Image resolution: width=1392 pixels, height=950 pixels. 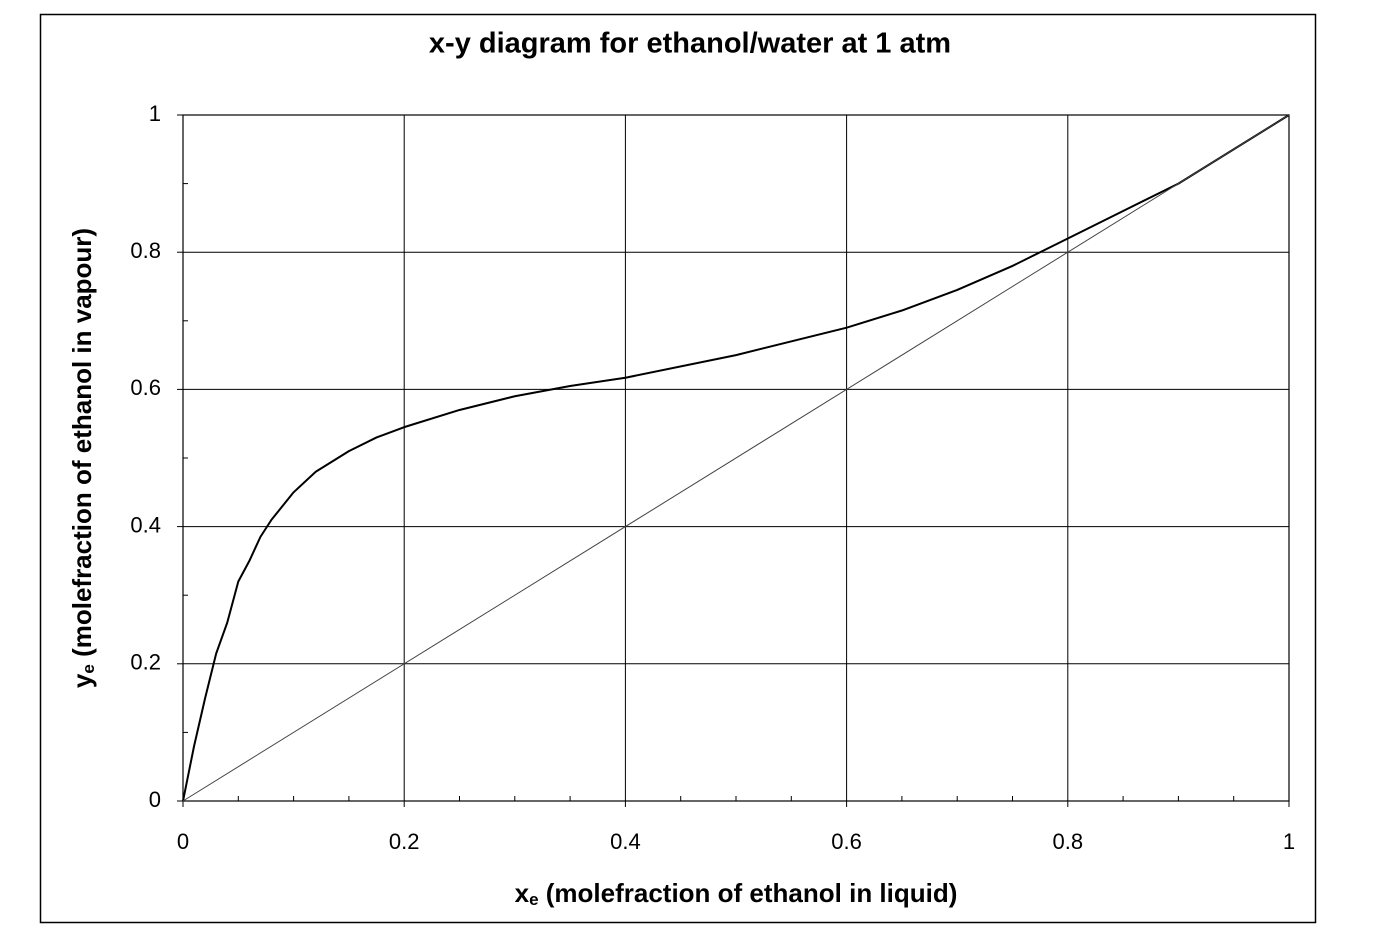 What do you see at coordinates (1068, 841) in the screenshot?
I see `x-tick-label: 0.8` at bounding box center [1068, 841].